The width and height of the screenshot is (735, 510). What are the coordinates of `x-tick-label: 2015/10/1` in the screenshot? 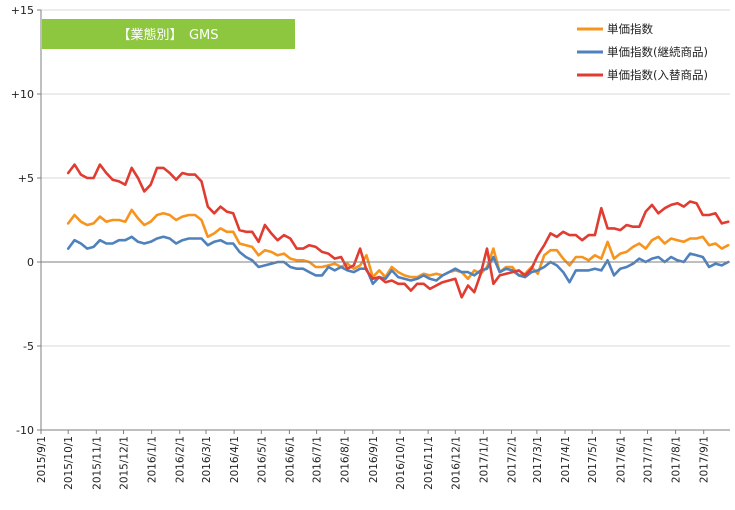 It's located at (69, 463).